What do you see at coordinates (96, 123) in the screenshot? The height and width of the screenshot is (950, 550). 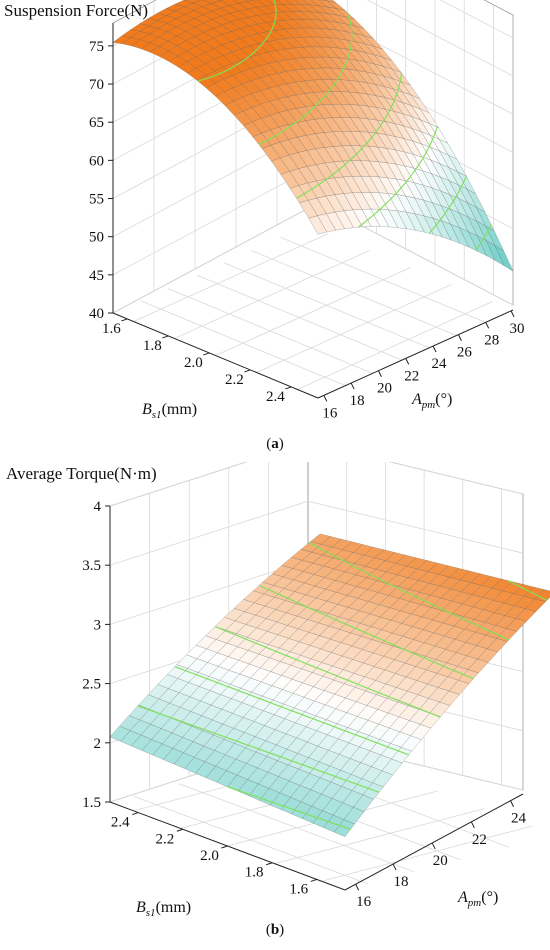 I see `chart-a-z-tick-label: 65` at bounding box center [96, 123].